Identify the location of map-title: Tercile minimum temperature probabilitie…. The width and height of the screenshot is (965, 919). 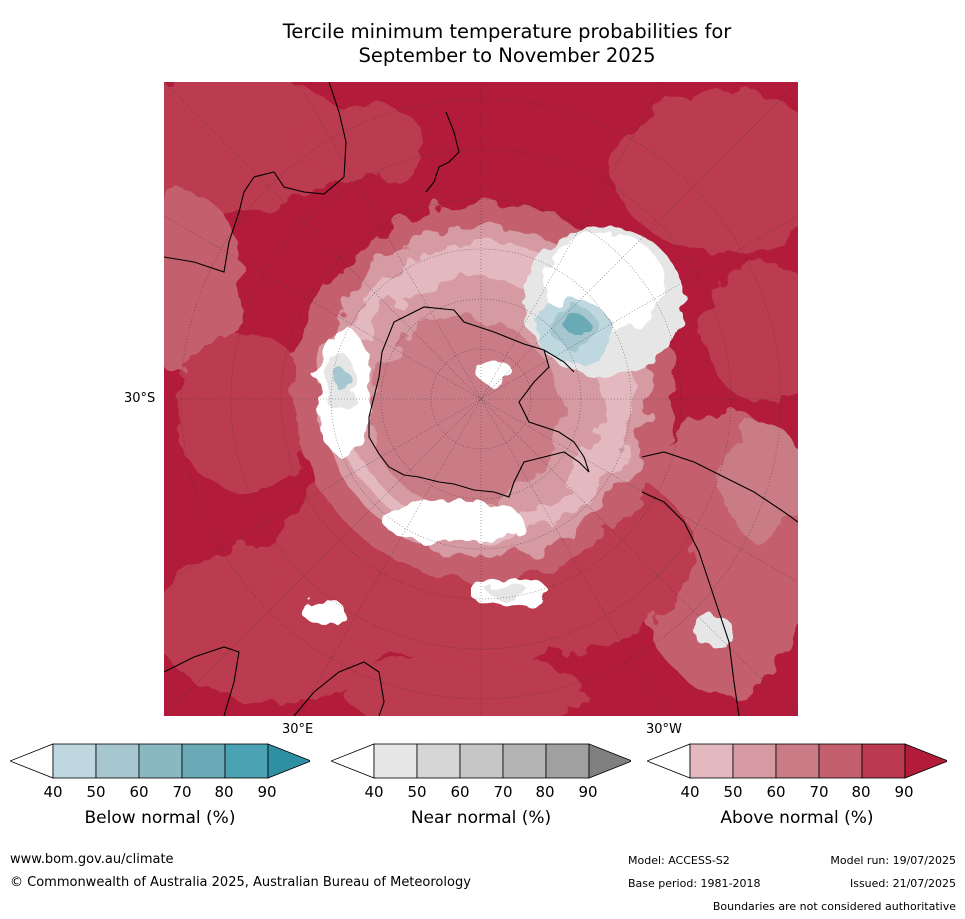
(482, 44).